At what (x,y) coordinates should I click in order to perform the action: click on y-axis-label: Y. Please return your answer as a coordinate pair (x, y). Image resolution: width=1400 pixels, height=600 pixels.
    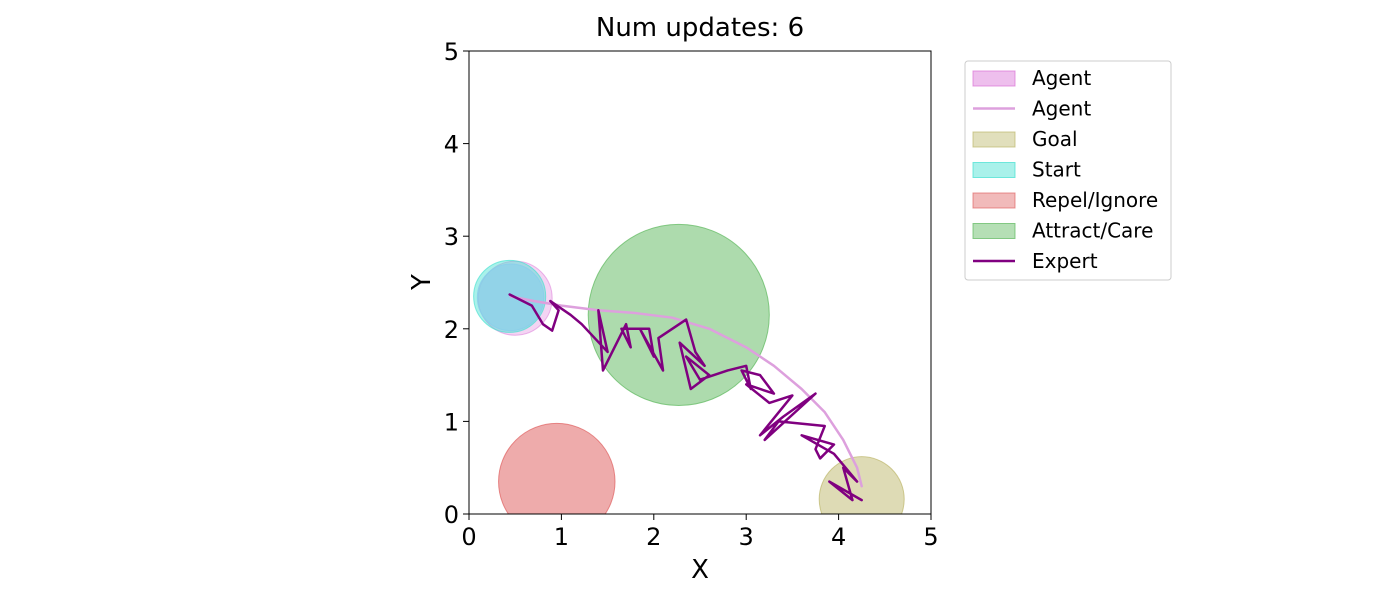
    Looking at the image, I should click on (422, 282).